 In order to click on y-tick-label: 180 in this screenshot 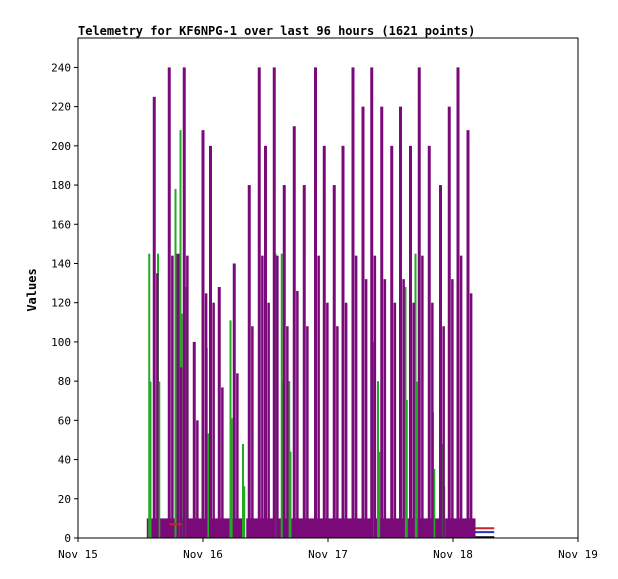, I will do `click(61, 185)`.